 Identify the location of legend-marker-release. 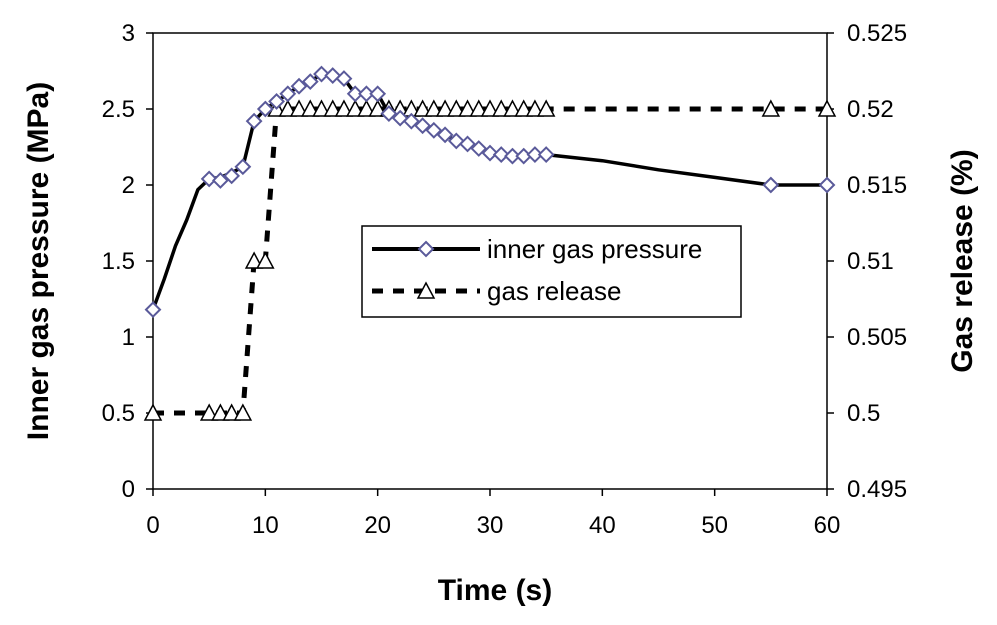
(426, 290).